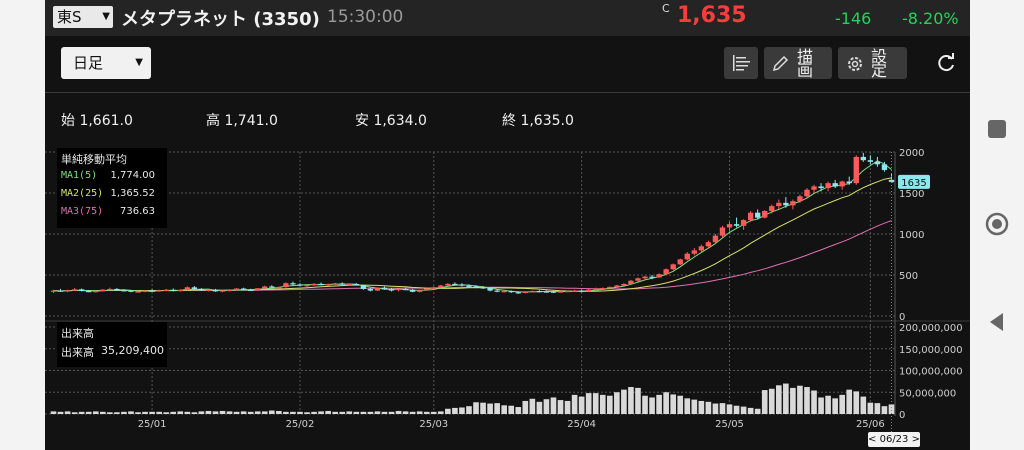 Image resolution: width=1024 pixels, height=450 pixels. I want to click on back-icon, so click(997, 322).